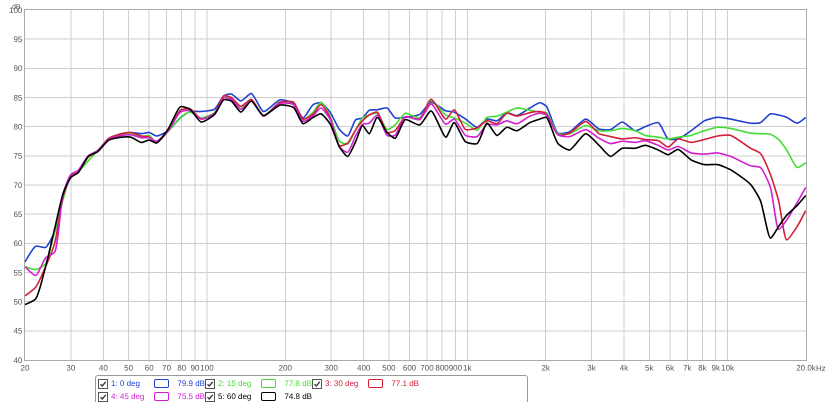 The image size is (828, 402). Describe the element at coordinates (18, 214) in the screenshot. I see `y-tick-label: 65` at that location.